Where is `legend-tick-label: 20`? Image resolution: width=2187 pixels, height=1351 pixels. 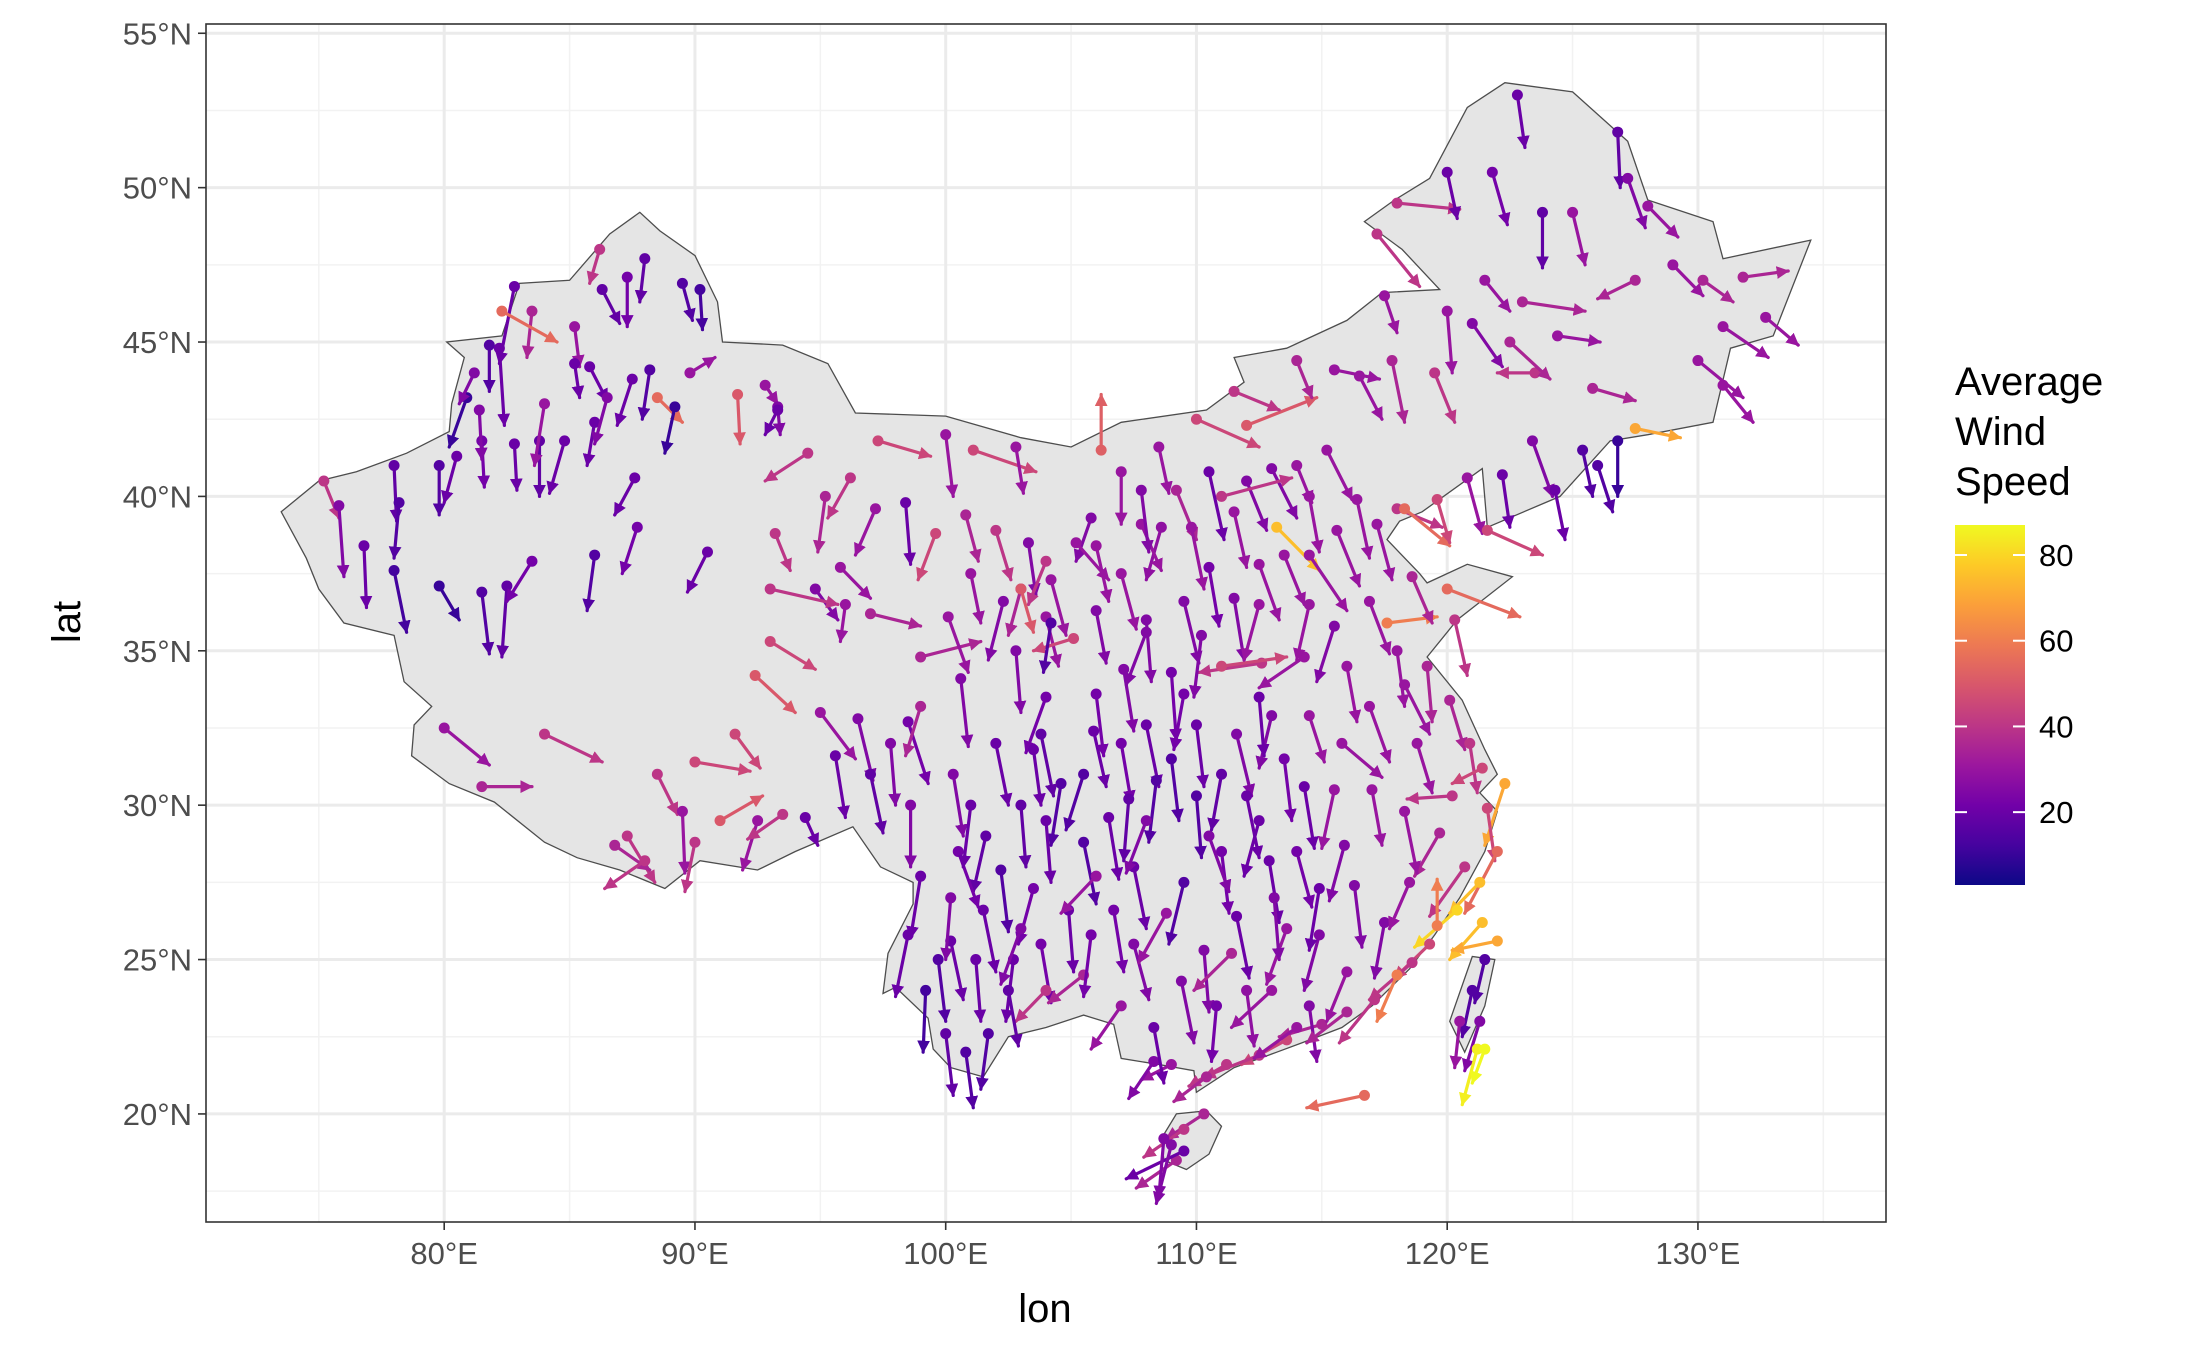 legend-tick-label: 20 is located at coordinates (2056, 812).